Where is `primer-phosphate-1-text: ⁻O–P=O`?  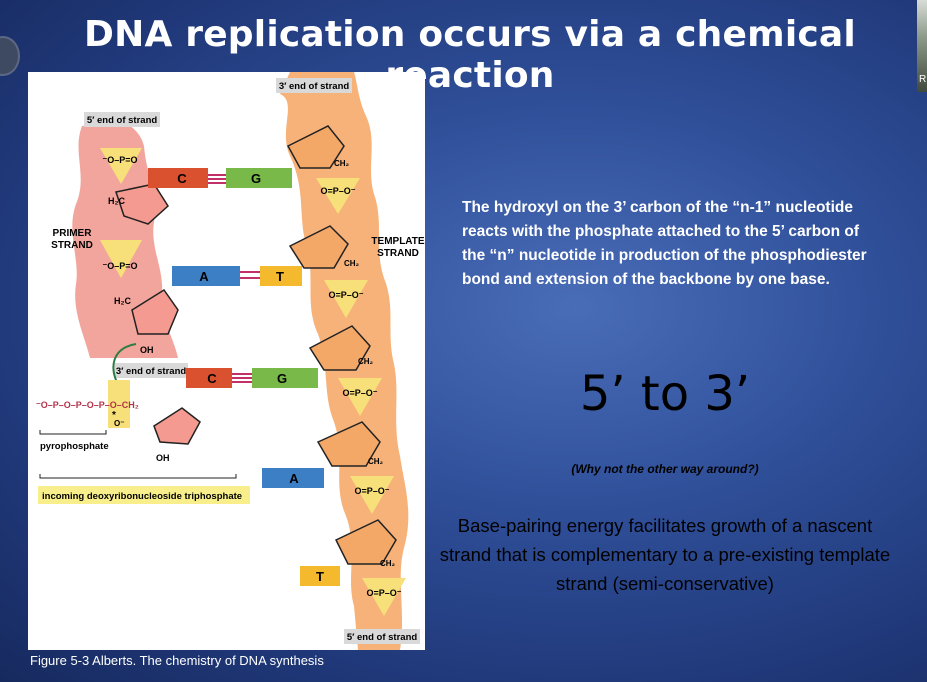 primer-phosphate-1-text: ⁻O–P=O is located at coordinates (119, 160).